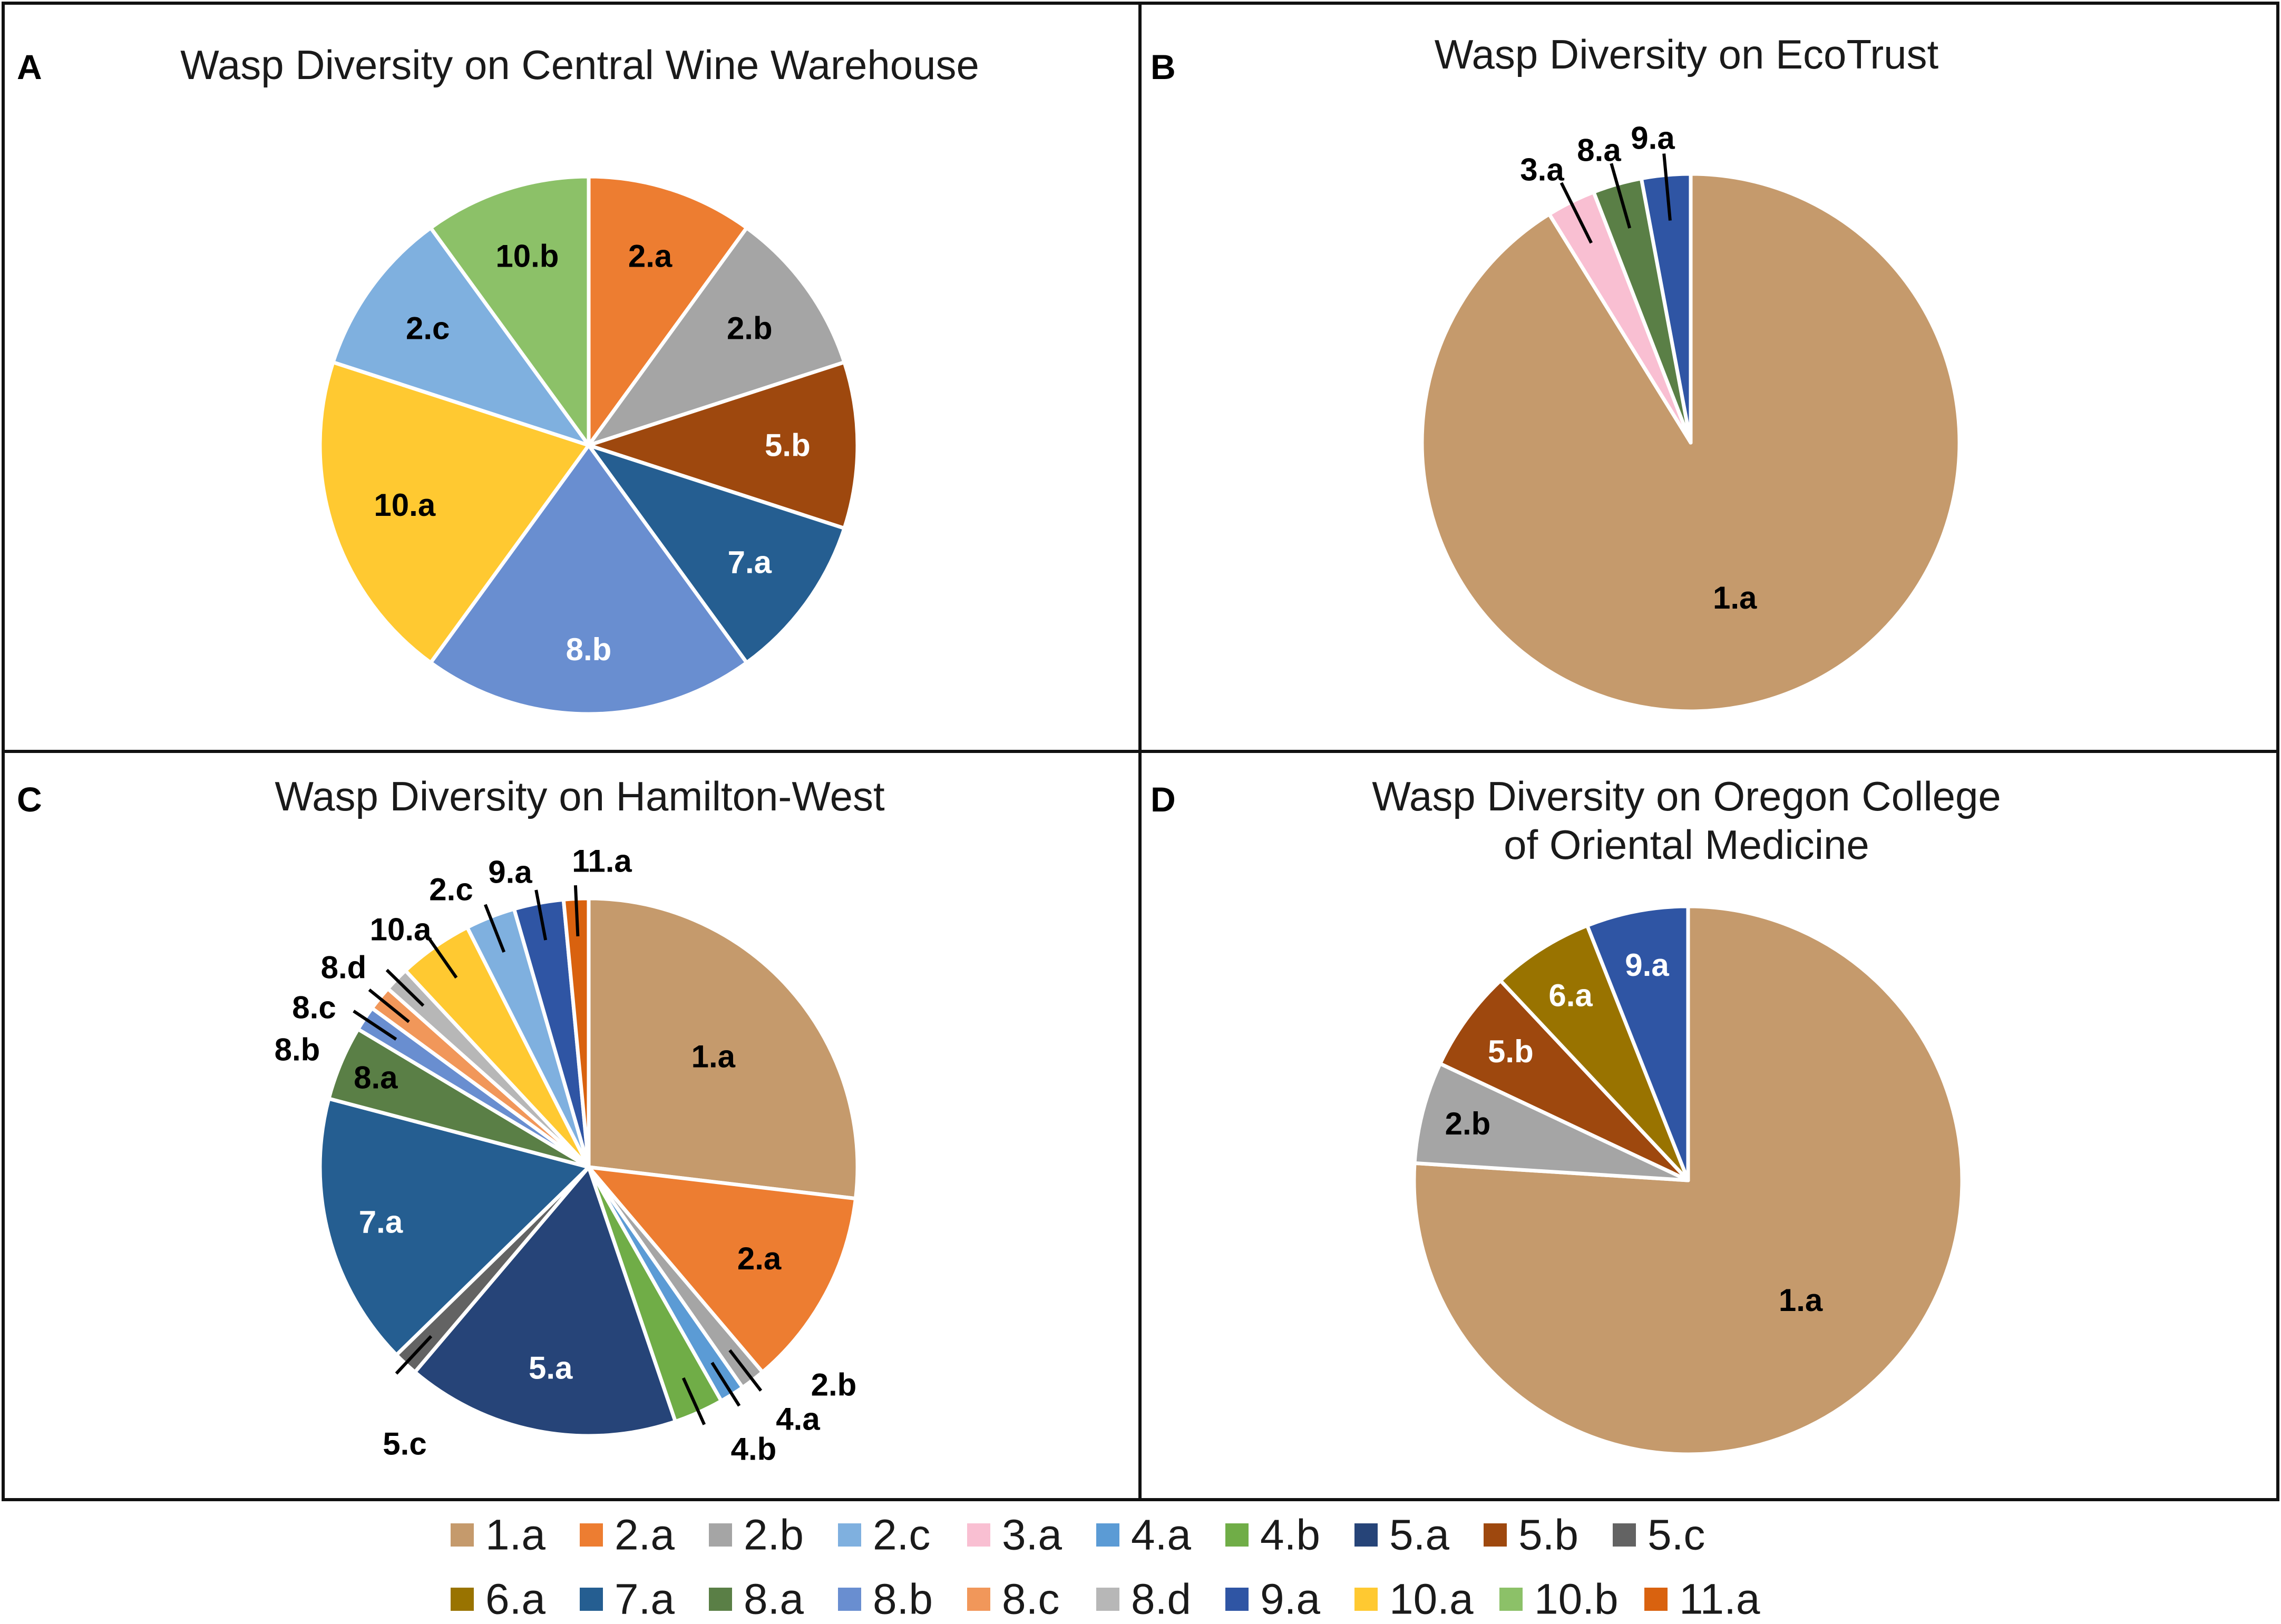 The height and width of the screenshot is (1624, 2281). I want to click on pie-slice-d-9.a, so click(1637, 1043).